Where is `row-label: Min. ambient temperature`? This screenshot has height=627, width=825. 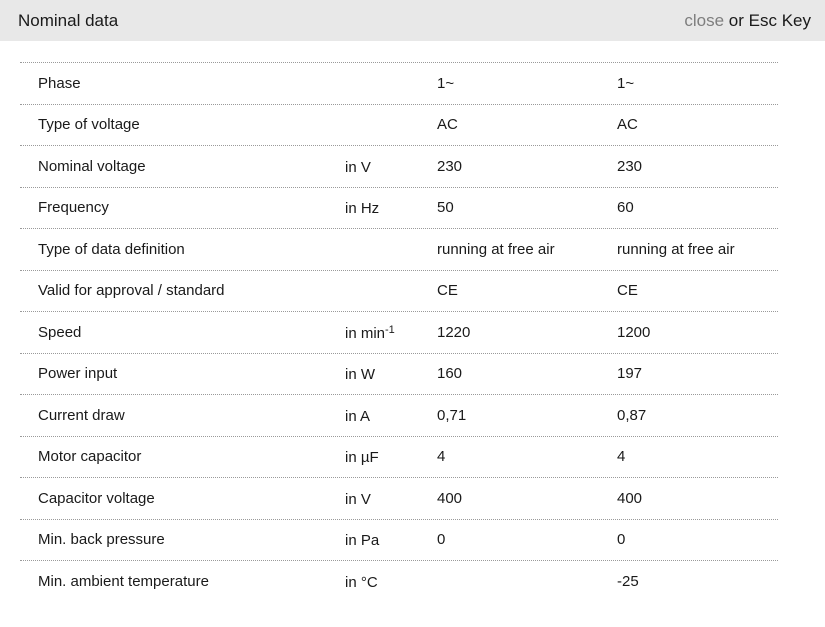
row-label: Min. ambient temperature is located at coordinates (123, 581).